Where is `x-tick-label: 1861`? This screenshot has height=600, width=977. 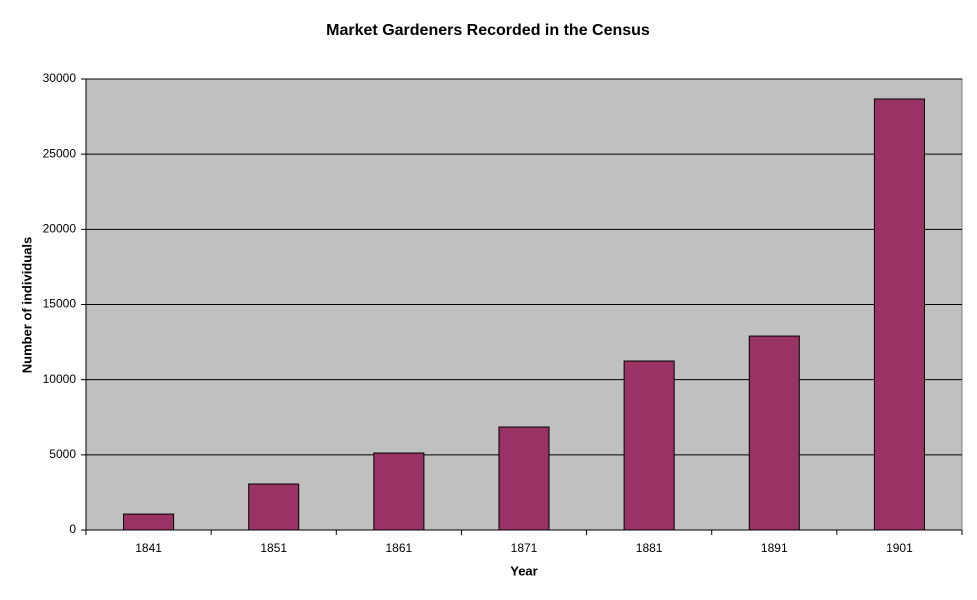 x-tick-label: 1861 is located at coordinates (399, 548).